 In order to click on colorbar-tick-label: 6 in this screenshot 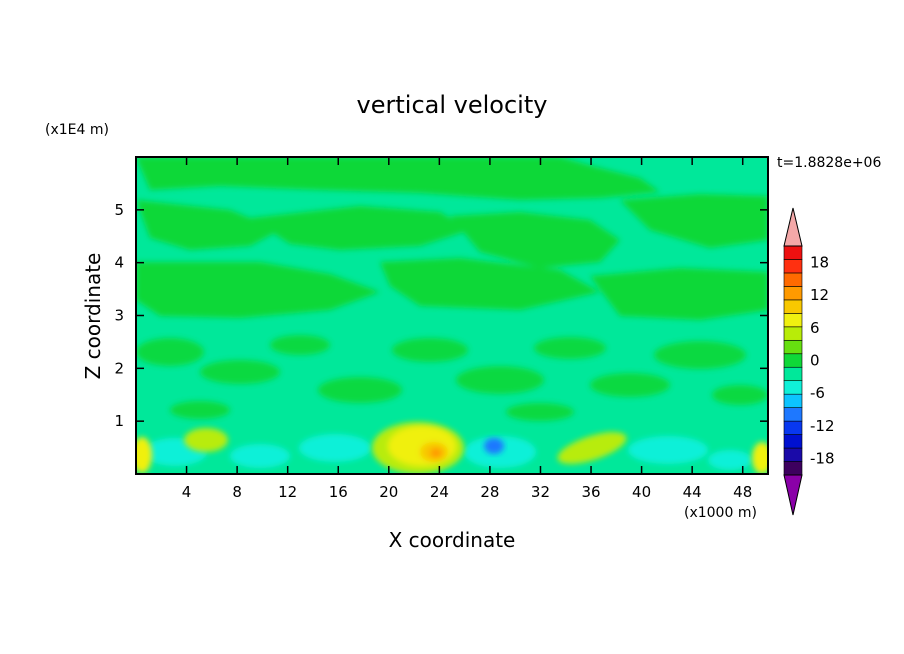, I will do `click(815, 328)`.